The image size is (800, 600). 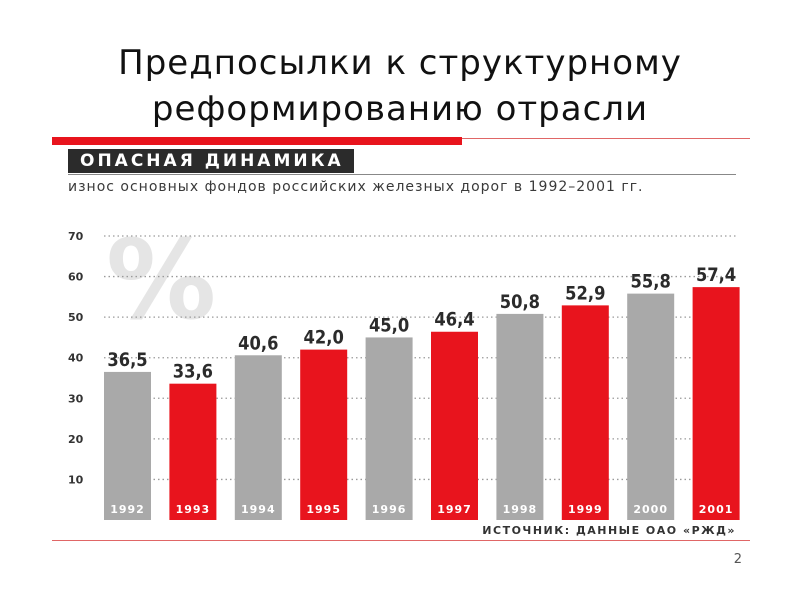 I want to click on category-label-1996: 1996, so click(x=389, y=509).